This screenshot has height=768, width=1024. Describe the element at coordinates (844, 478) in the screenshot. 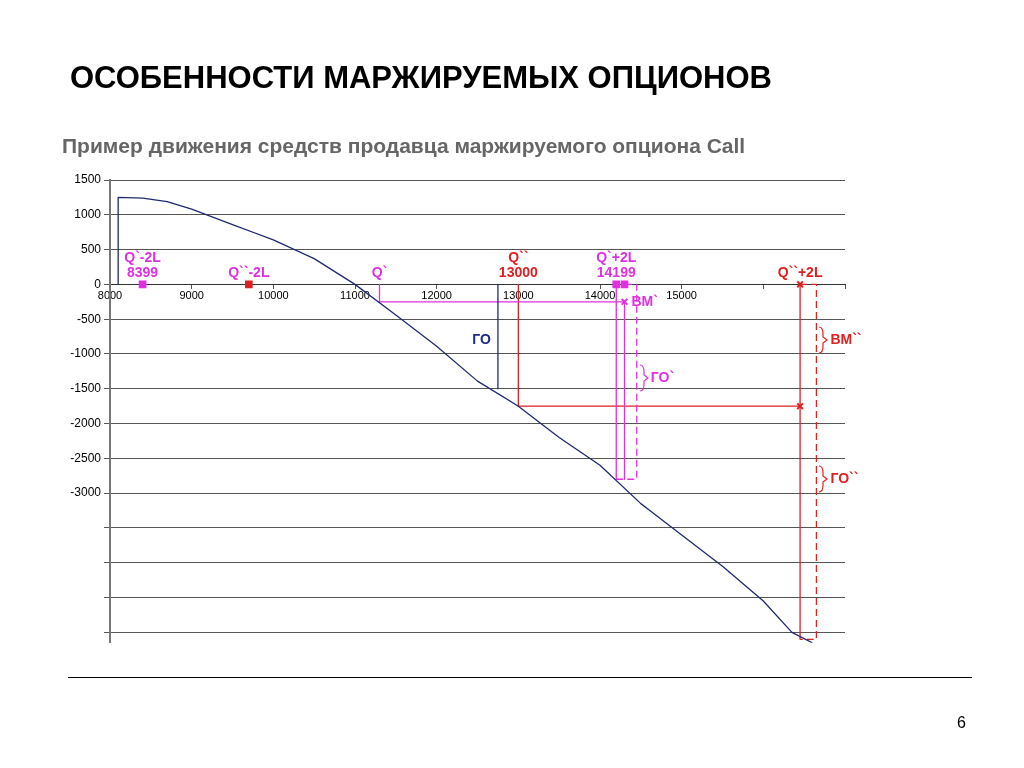

I see `annotation: ГО``` at that location.